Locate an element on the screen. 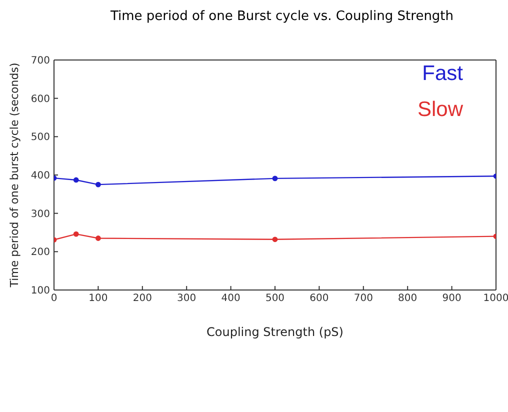 The image size is (508, 412). y-tick-label: 200 is located at coordinates (40, 252).